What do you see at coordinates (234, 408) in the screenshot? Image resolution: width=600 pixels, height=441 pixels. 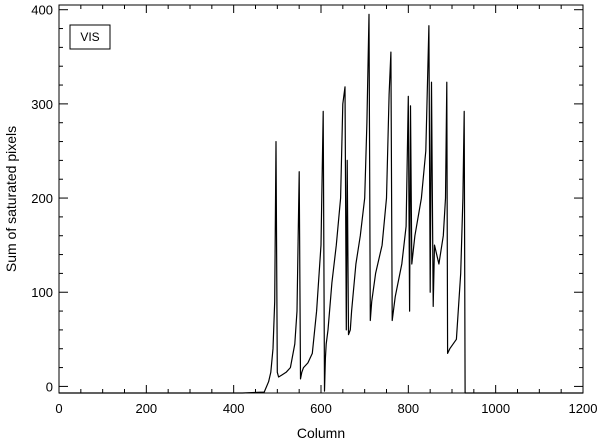 I see `x-tick-label: 400` at bounding box center [234, 408].